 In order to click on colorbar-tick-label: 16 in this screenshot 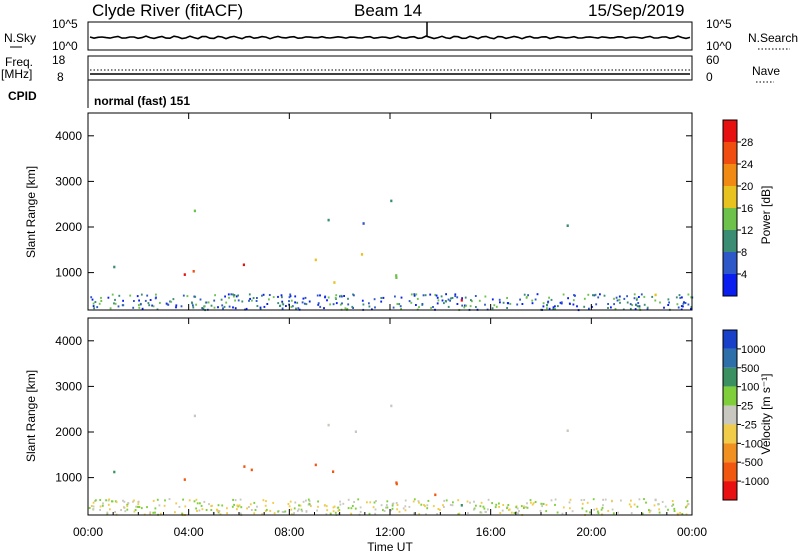, I will do `click(747, 209)`.